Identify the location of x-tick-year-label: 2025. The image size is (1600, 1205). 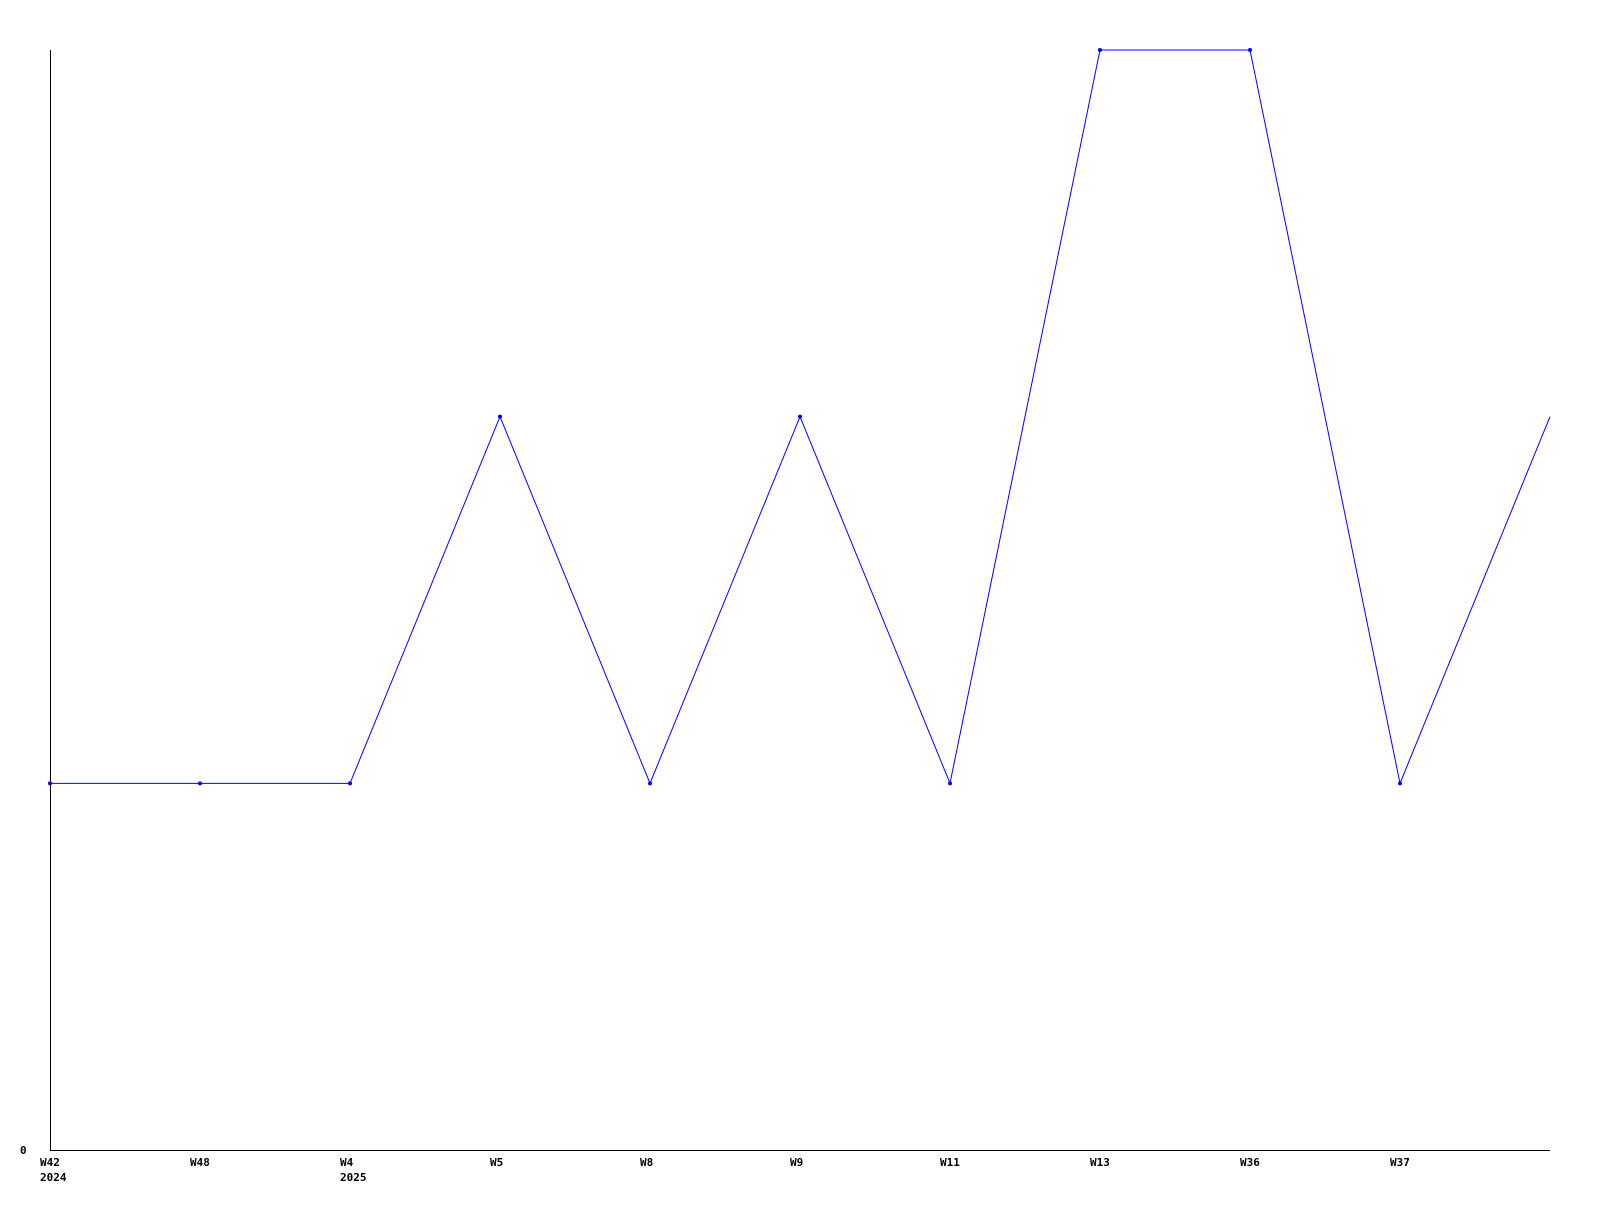
(353, 1177).